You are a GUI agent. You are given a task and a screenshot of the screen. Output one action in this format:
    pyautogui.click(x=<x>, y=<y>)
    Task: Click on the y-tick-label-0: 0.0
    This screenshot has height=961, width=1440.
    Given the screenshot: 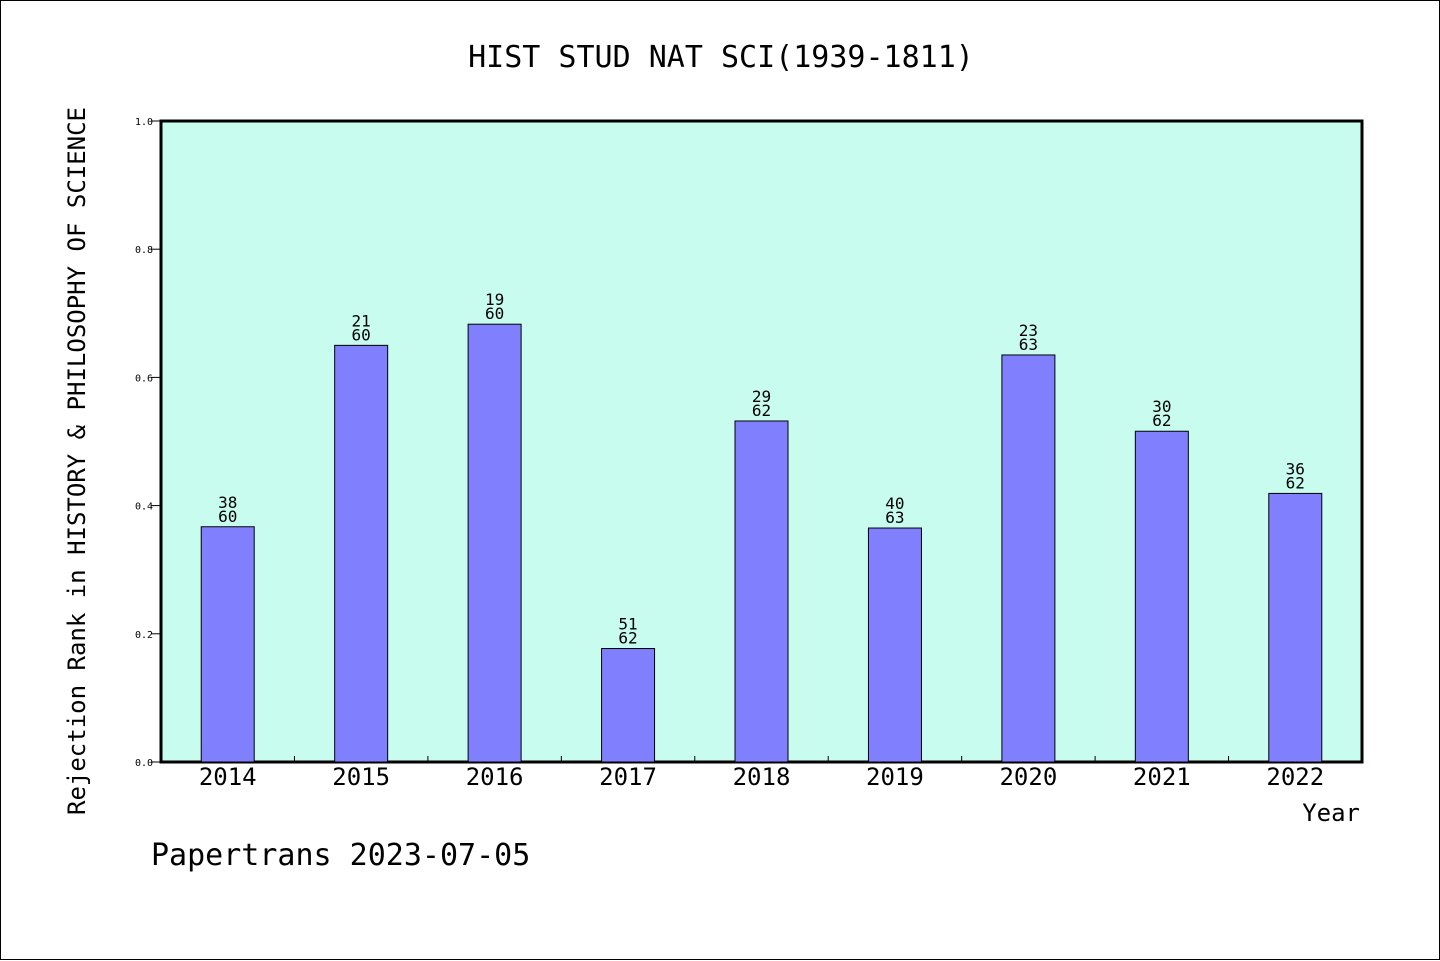 What is the action you would take?
    pyautogui.click(x=144, y=763)
    